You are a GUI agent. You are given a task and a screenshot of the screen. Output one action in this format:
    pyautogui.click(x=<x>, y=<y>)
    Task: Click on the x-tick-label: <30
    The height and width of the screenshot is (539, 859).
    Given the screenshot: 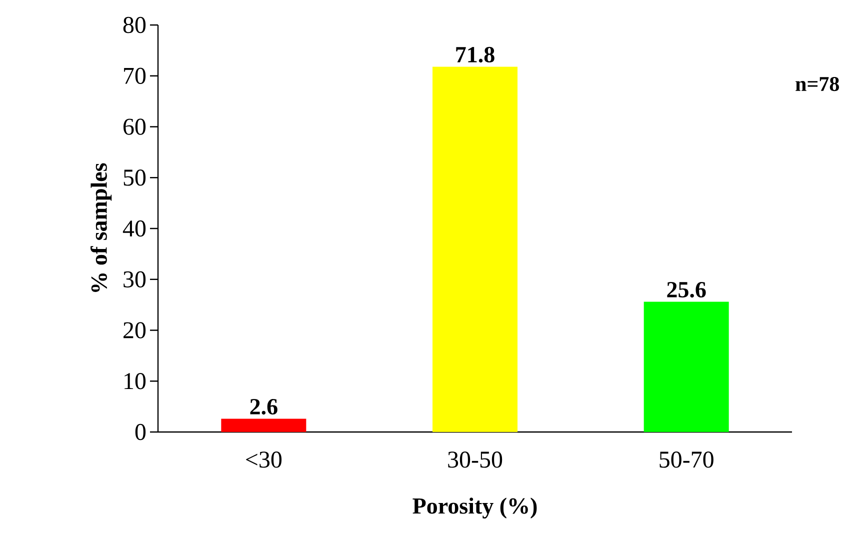 What is the action you would take?
    pyautogui.click(x=264, y=460)
    